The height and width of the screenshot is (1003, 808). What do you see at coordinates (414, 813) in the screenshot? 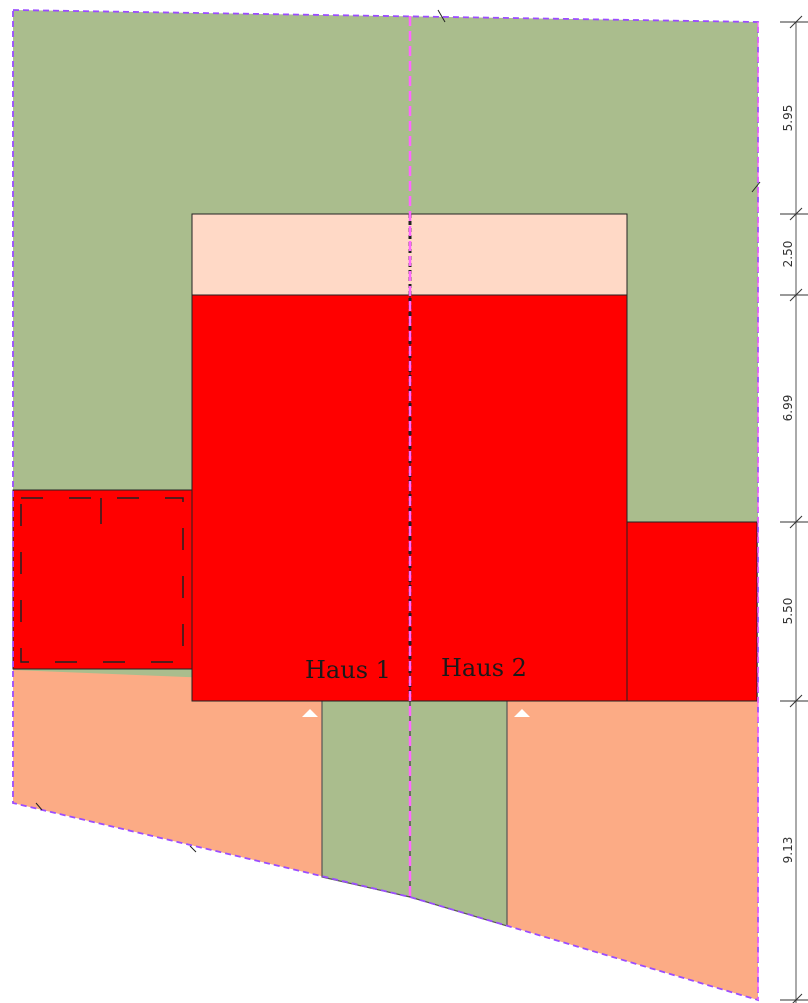
I see `front-walkway-area` at bounding box center [414, 813].